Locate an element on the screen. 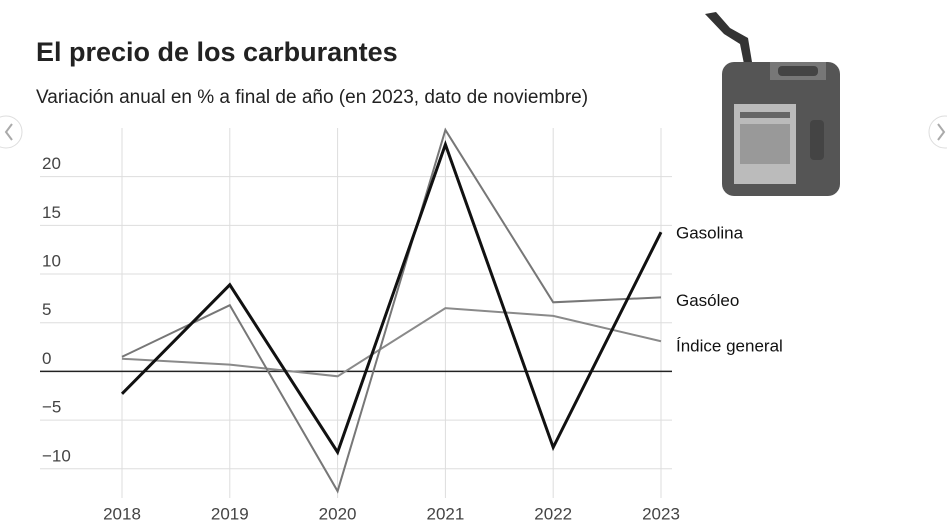 Image resolution: width=947 pixels, height=528 pixels. x-tick-label: 2018 is located at coordinates (122, 513).